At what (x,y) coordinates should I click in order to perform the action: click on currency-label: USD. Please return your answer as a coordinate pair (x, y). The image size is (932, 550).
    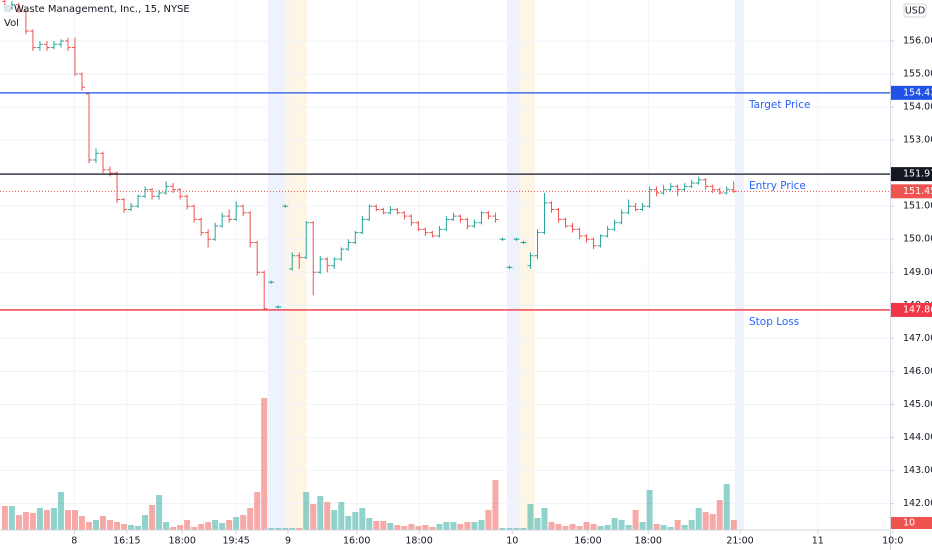
    Looking at the image, I should click on (915, 11).